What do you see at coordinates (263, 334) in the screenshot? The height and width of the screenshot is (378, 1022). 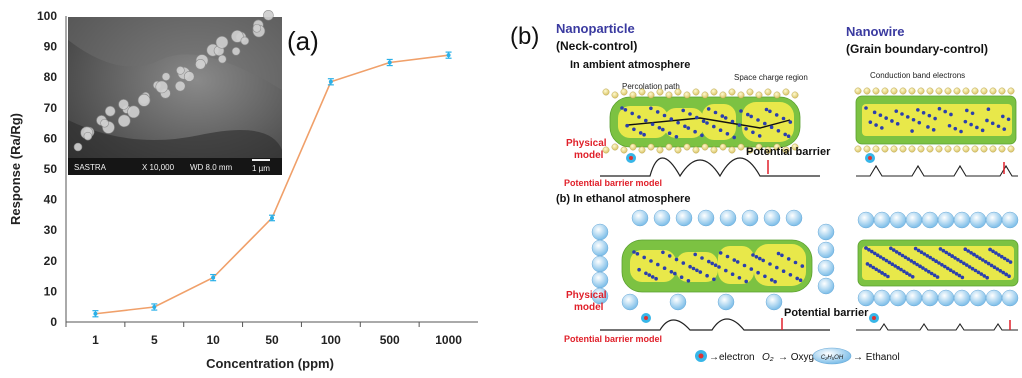 I see `x-axis-ticks: 1 5 10 50 100 500 1000` at bounding box center [263, 334].